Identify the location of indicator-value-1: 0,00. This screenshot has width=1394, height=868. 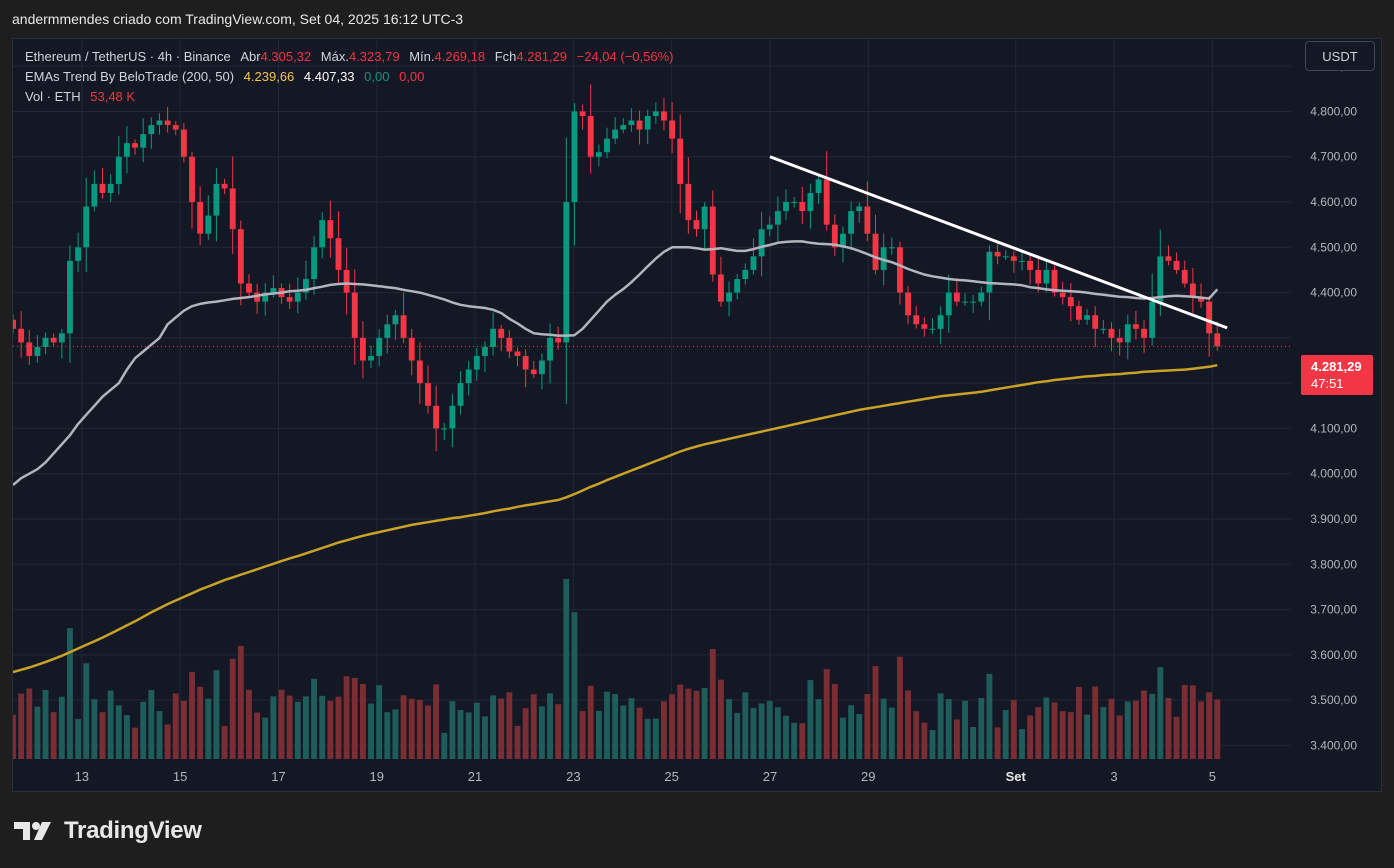
(377, 76).